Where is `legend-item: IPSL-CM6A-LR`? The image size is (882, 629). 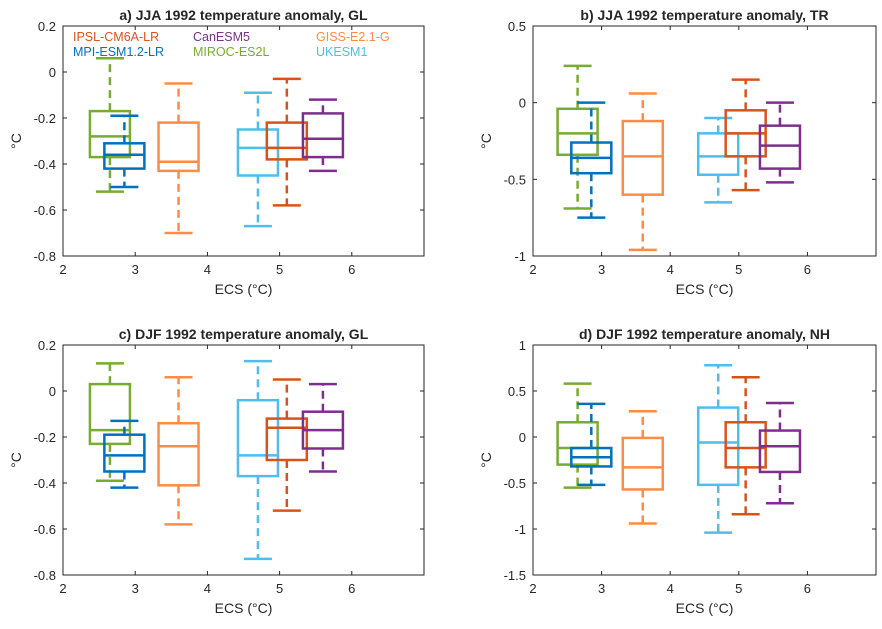
legend-item: IPSL-CM6A-LR is located at coordinates (116, 37).